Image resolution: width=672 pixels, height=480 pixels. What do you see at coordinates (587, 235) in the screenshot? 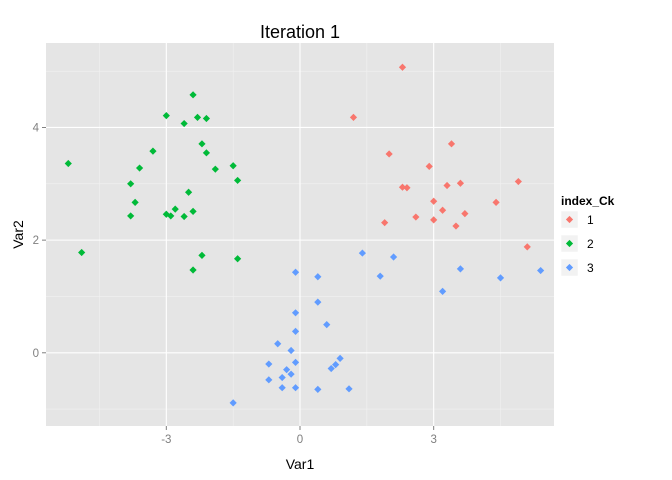
I see `legend: index_Ck 1 2 3` at bounding box center [587, 235].